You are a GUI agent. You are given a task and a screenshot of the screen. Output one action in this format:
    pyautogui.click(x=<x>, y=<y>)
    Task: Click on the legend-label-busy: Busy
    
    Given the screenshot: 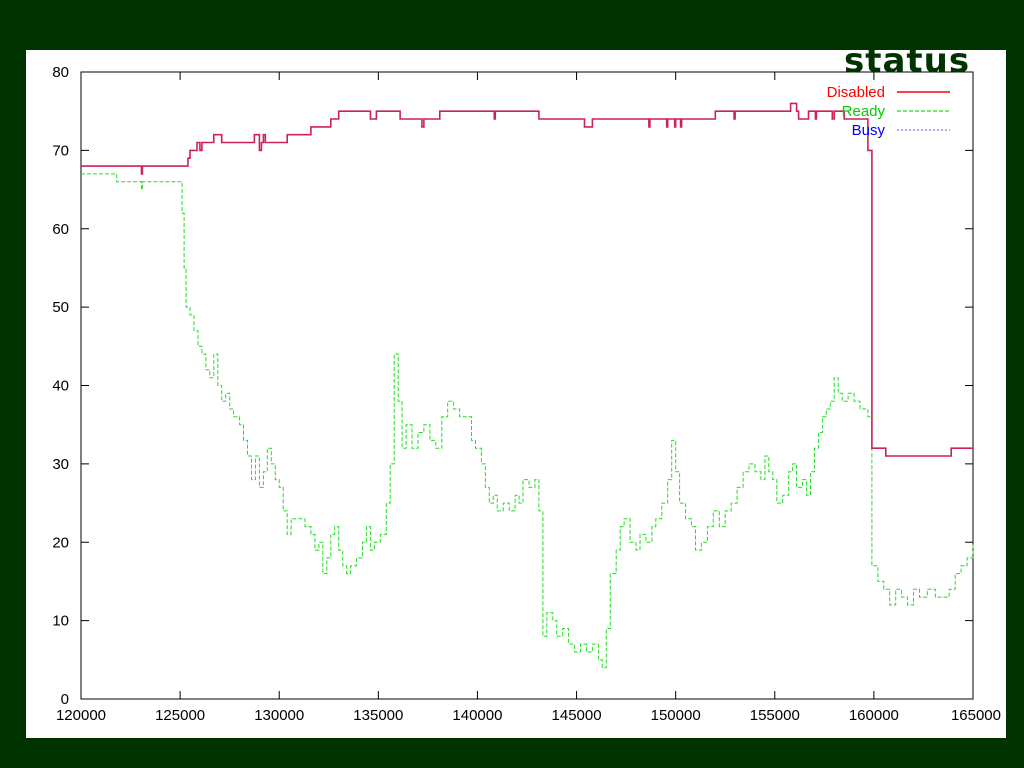 What is the action you would take?
    pyautogui.click(x=869, y=130)
    